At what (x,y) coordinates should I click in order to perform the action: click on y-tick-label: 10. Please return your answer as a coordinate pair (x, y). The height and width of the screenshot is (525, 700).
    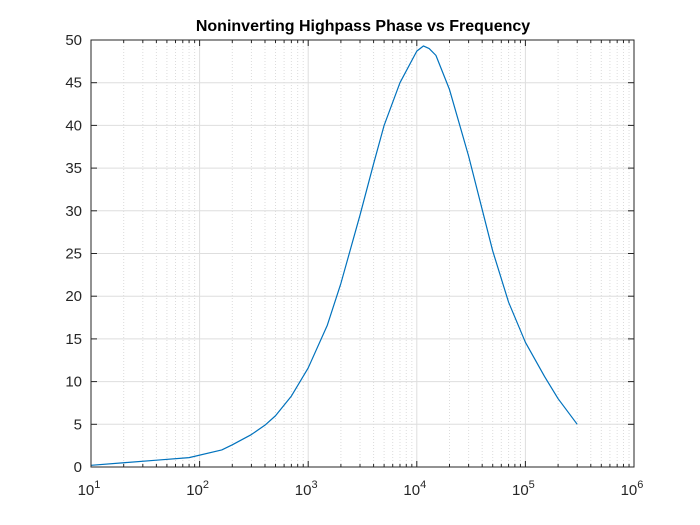
    Looking at the image, I should click on (73, 382).